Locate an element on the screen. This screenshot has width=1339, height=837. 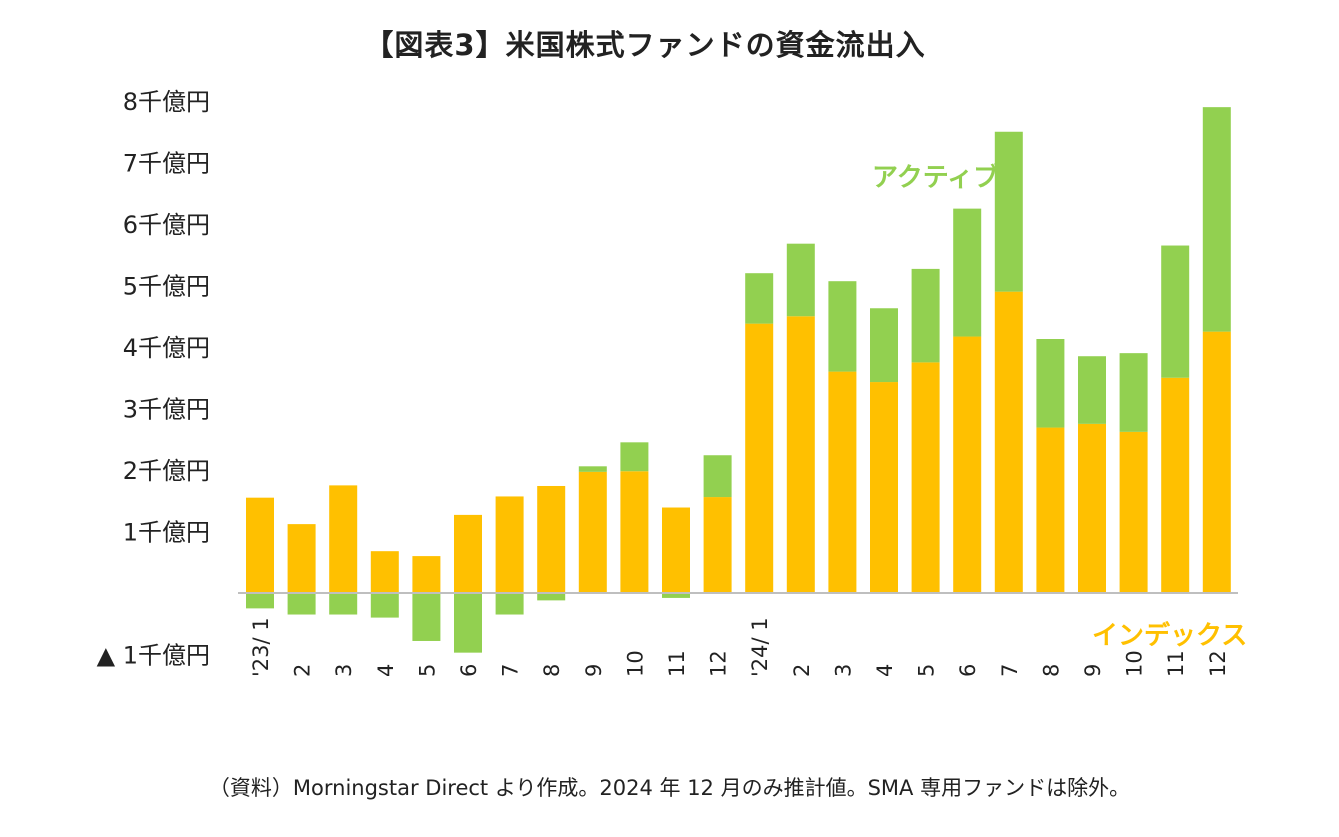
y-axis: 8千億円 7千億円 6千億円 5千億円 4千億円 3千億円 2千億円 1千億円 ▲ 1千億円 is located at coordinates (153, 379).